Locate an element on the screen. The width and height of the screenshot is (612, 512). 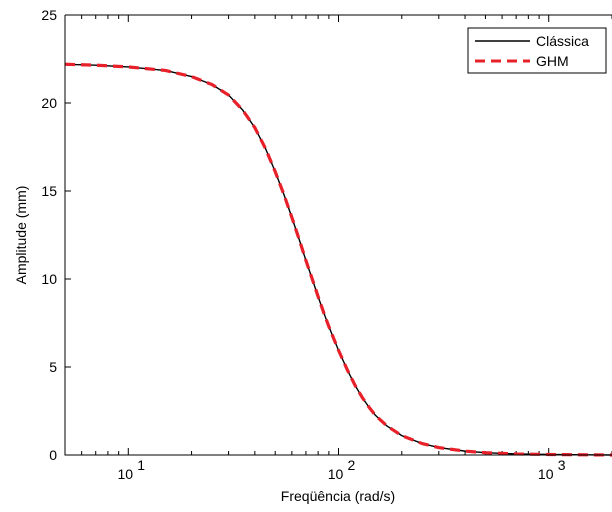
y-tick-label: 20 is located at coordinates (49, 103).